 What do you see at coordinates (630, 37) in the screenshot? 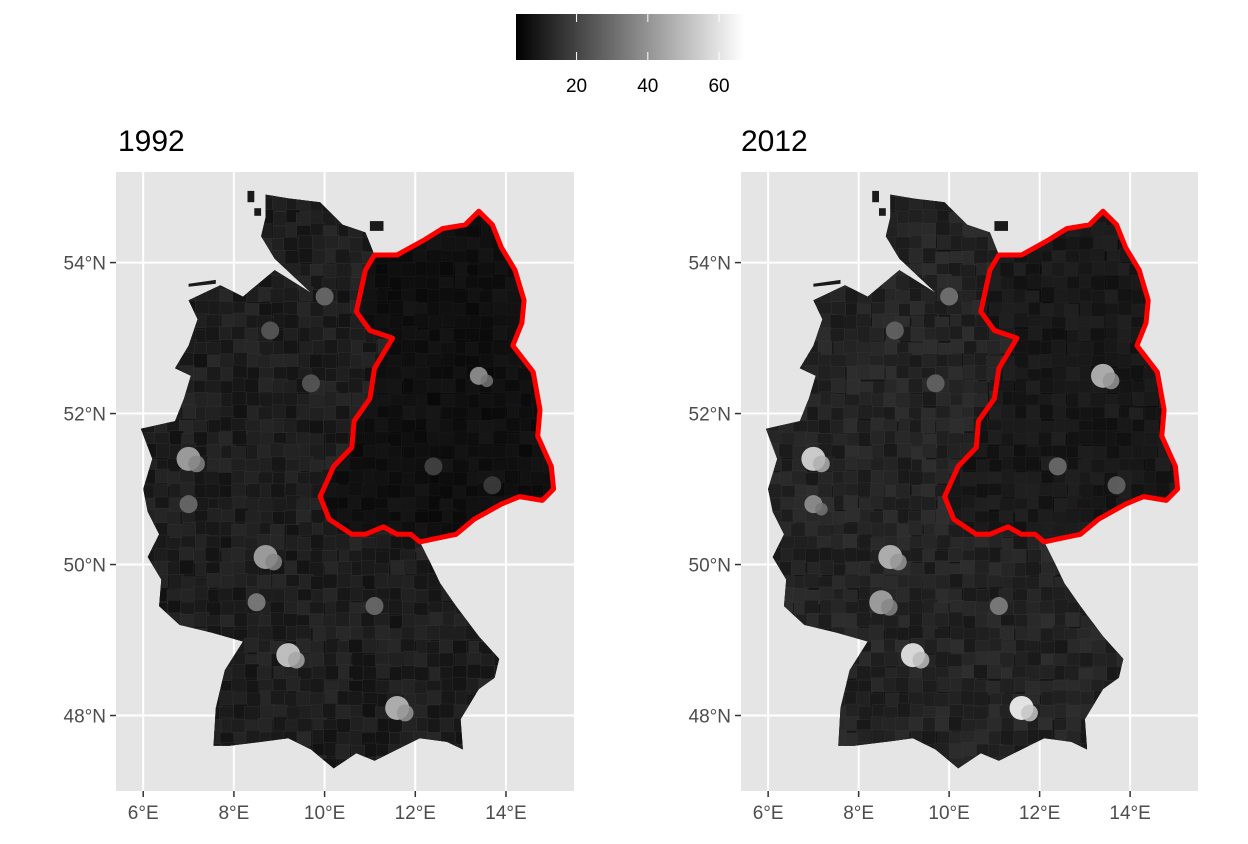
I see `legend-colorbar` at bounding box center [630, 37].